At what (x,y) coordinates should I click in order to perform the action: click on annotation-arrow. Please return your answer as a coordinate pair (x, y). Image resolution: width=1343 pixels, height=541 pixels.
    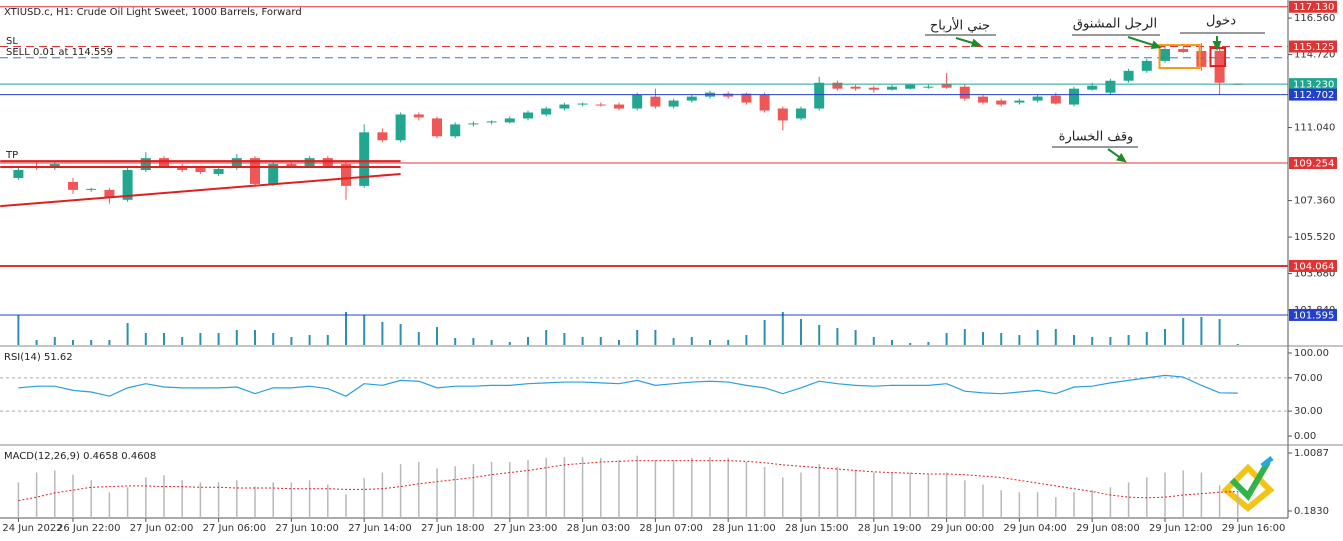
    Looking at the image, I should click on (1142, 41).